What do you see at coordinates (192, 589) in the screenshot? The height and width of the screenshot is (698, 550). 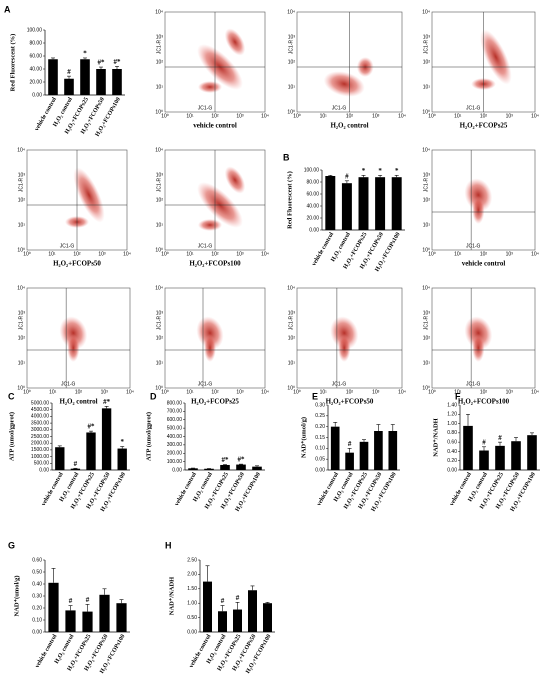 I see `y-tick-label: 1.50` at bounding box center [192, 589].